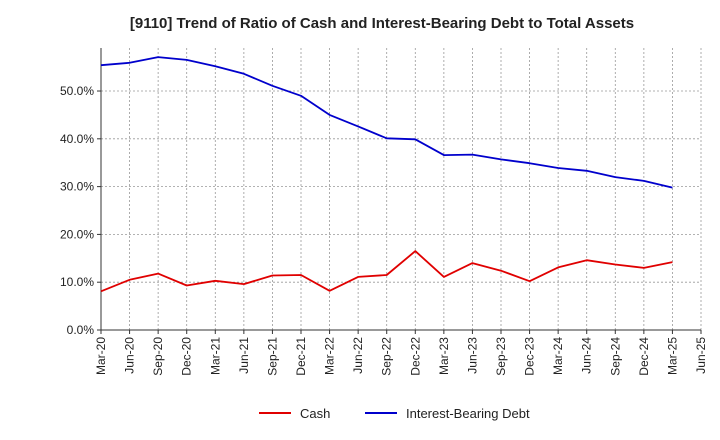 This screenshot has width=720, height=440. What do you see at coordinates (501, 356) in the screenshot?
I see `x-tick-label: Sep-23` at bounding box center [501, 356].